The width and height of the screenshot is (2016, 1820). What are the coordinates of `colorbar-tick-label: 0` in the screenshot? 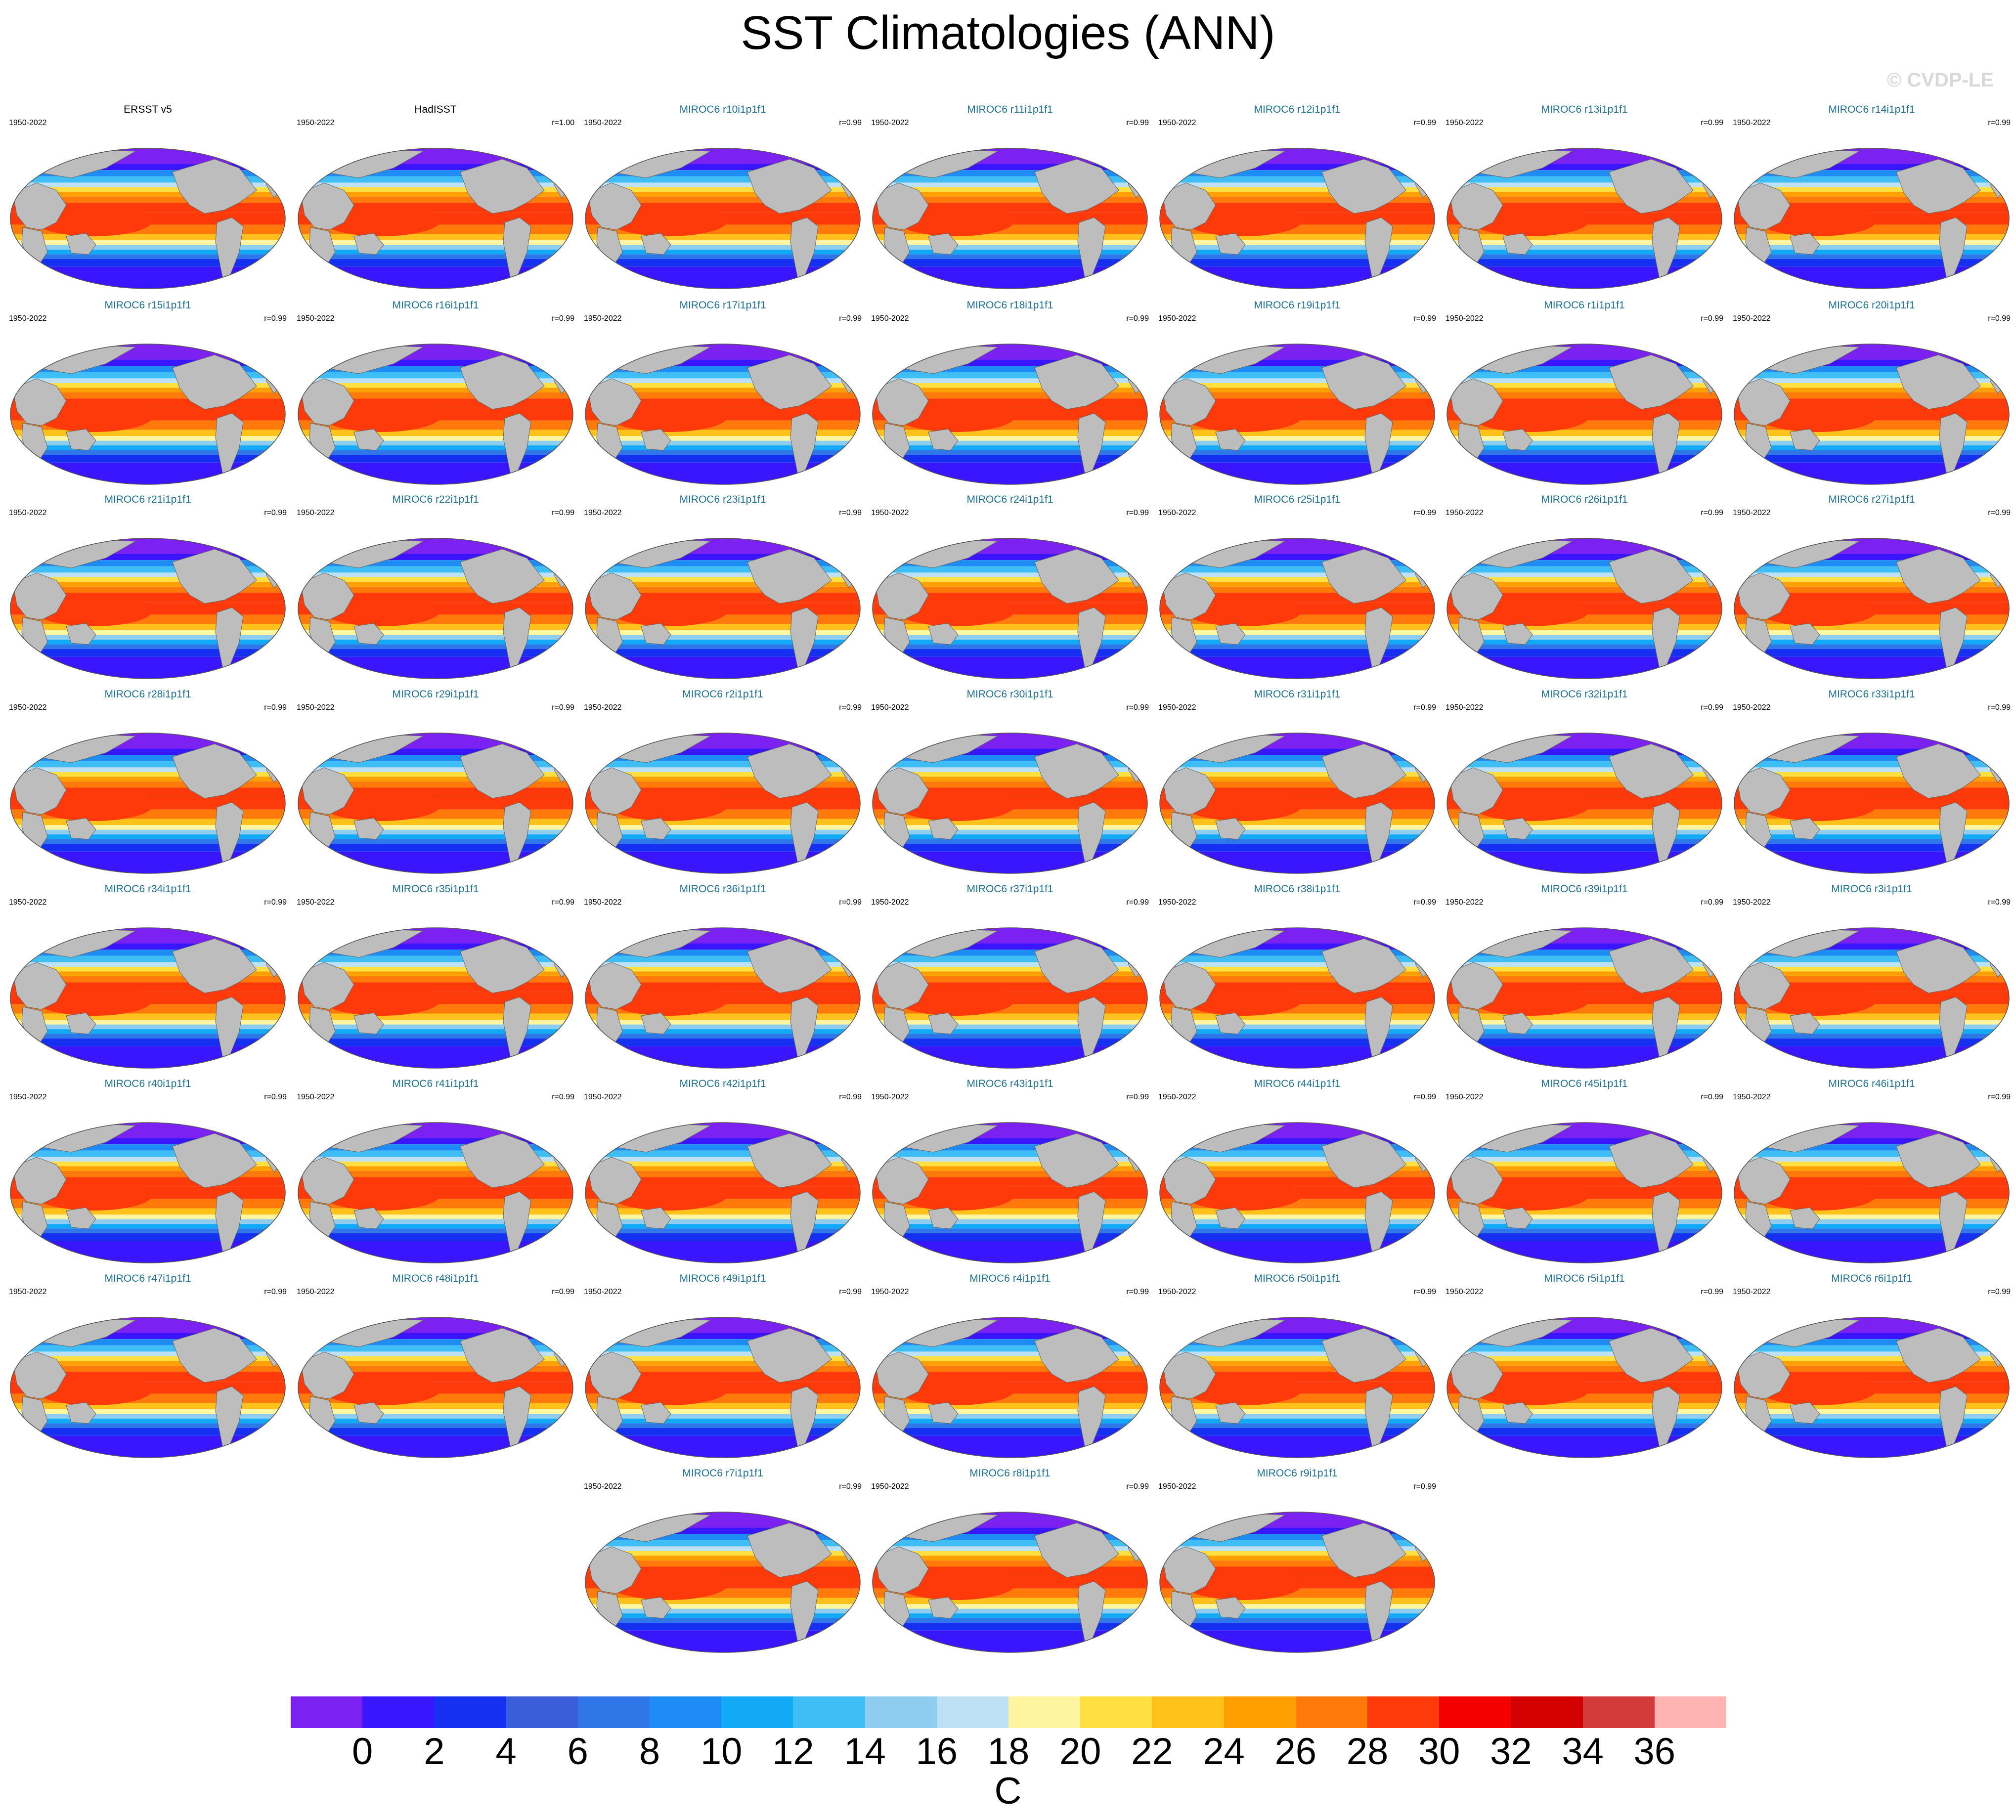 It's located at (362, 1752).